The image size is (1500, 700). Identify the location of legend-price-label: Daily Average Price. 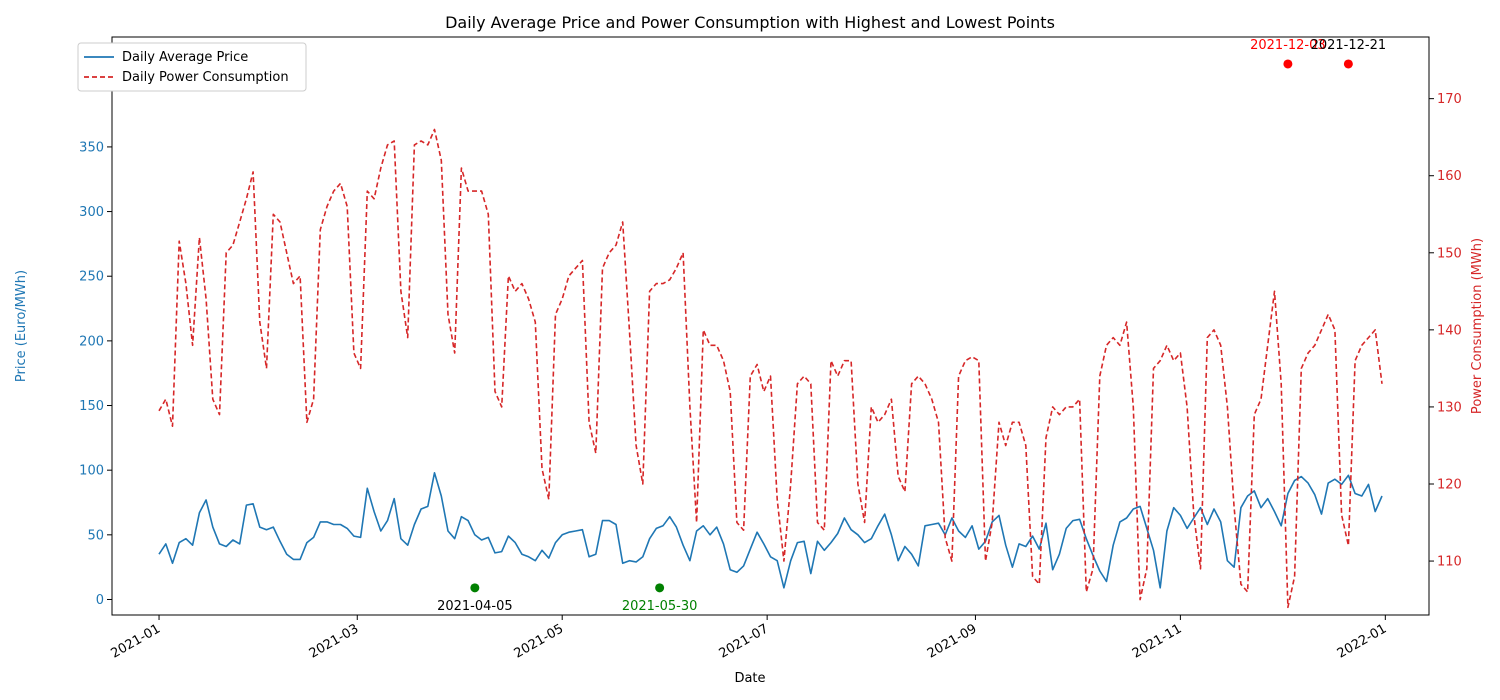
(185, 57).